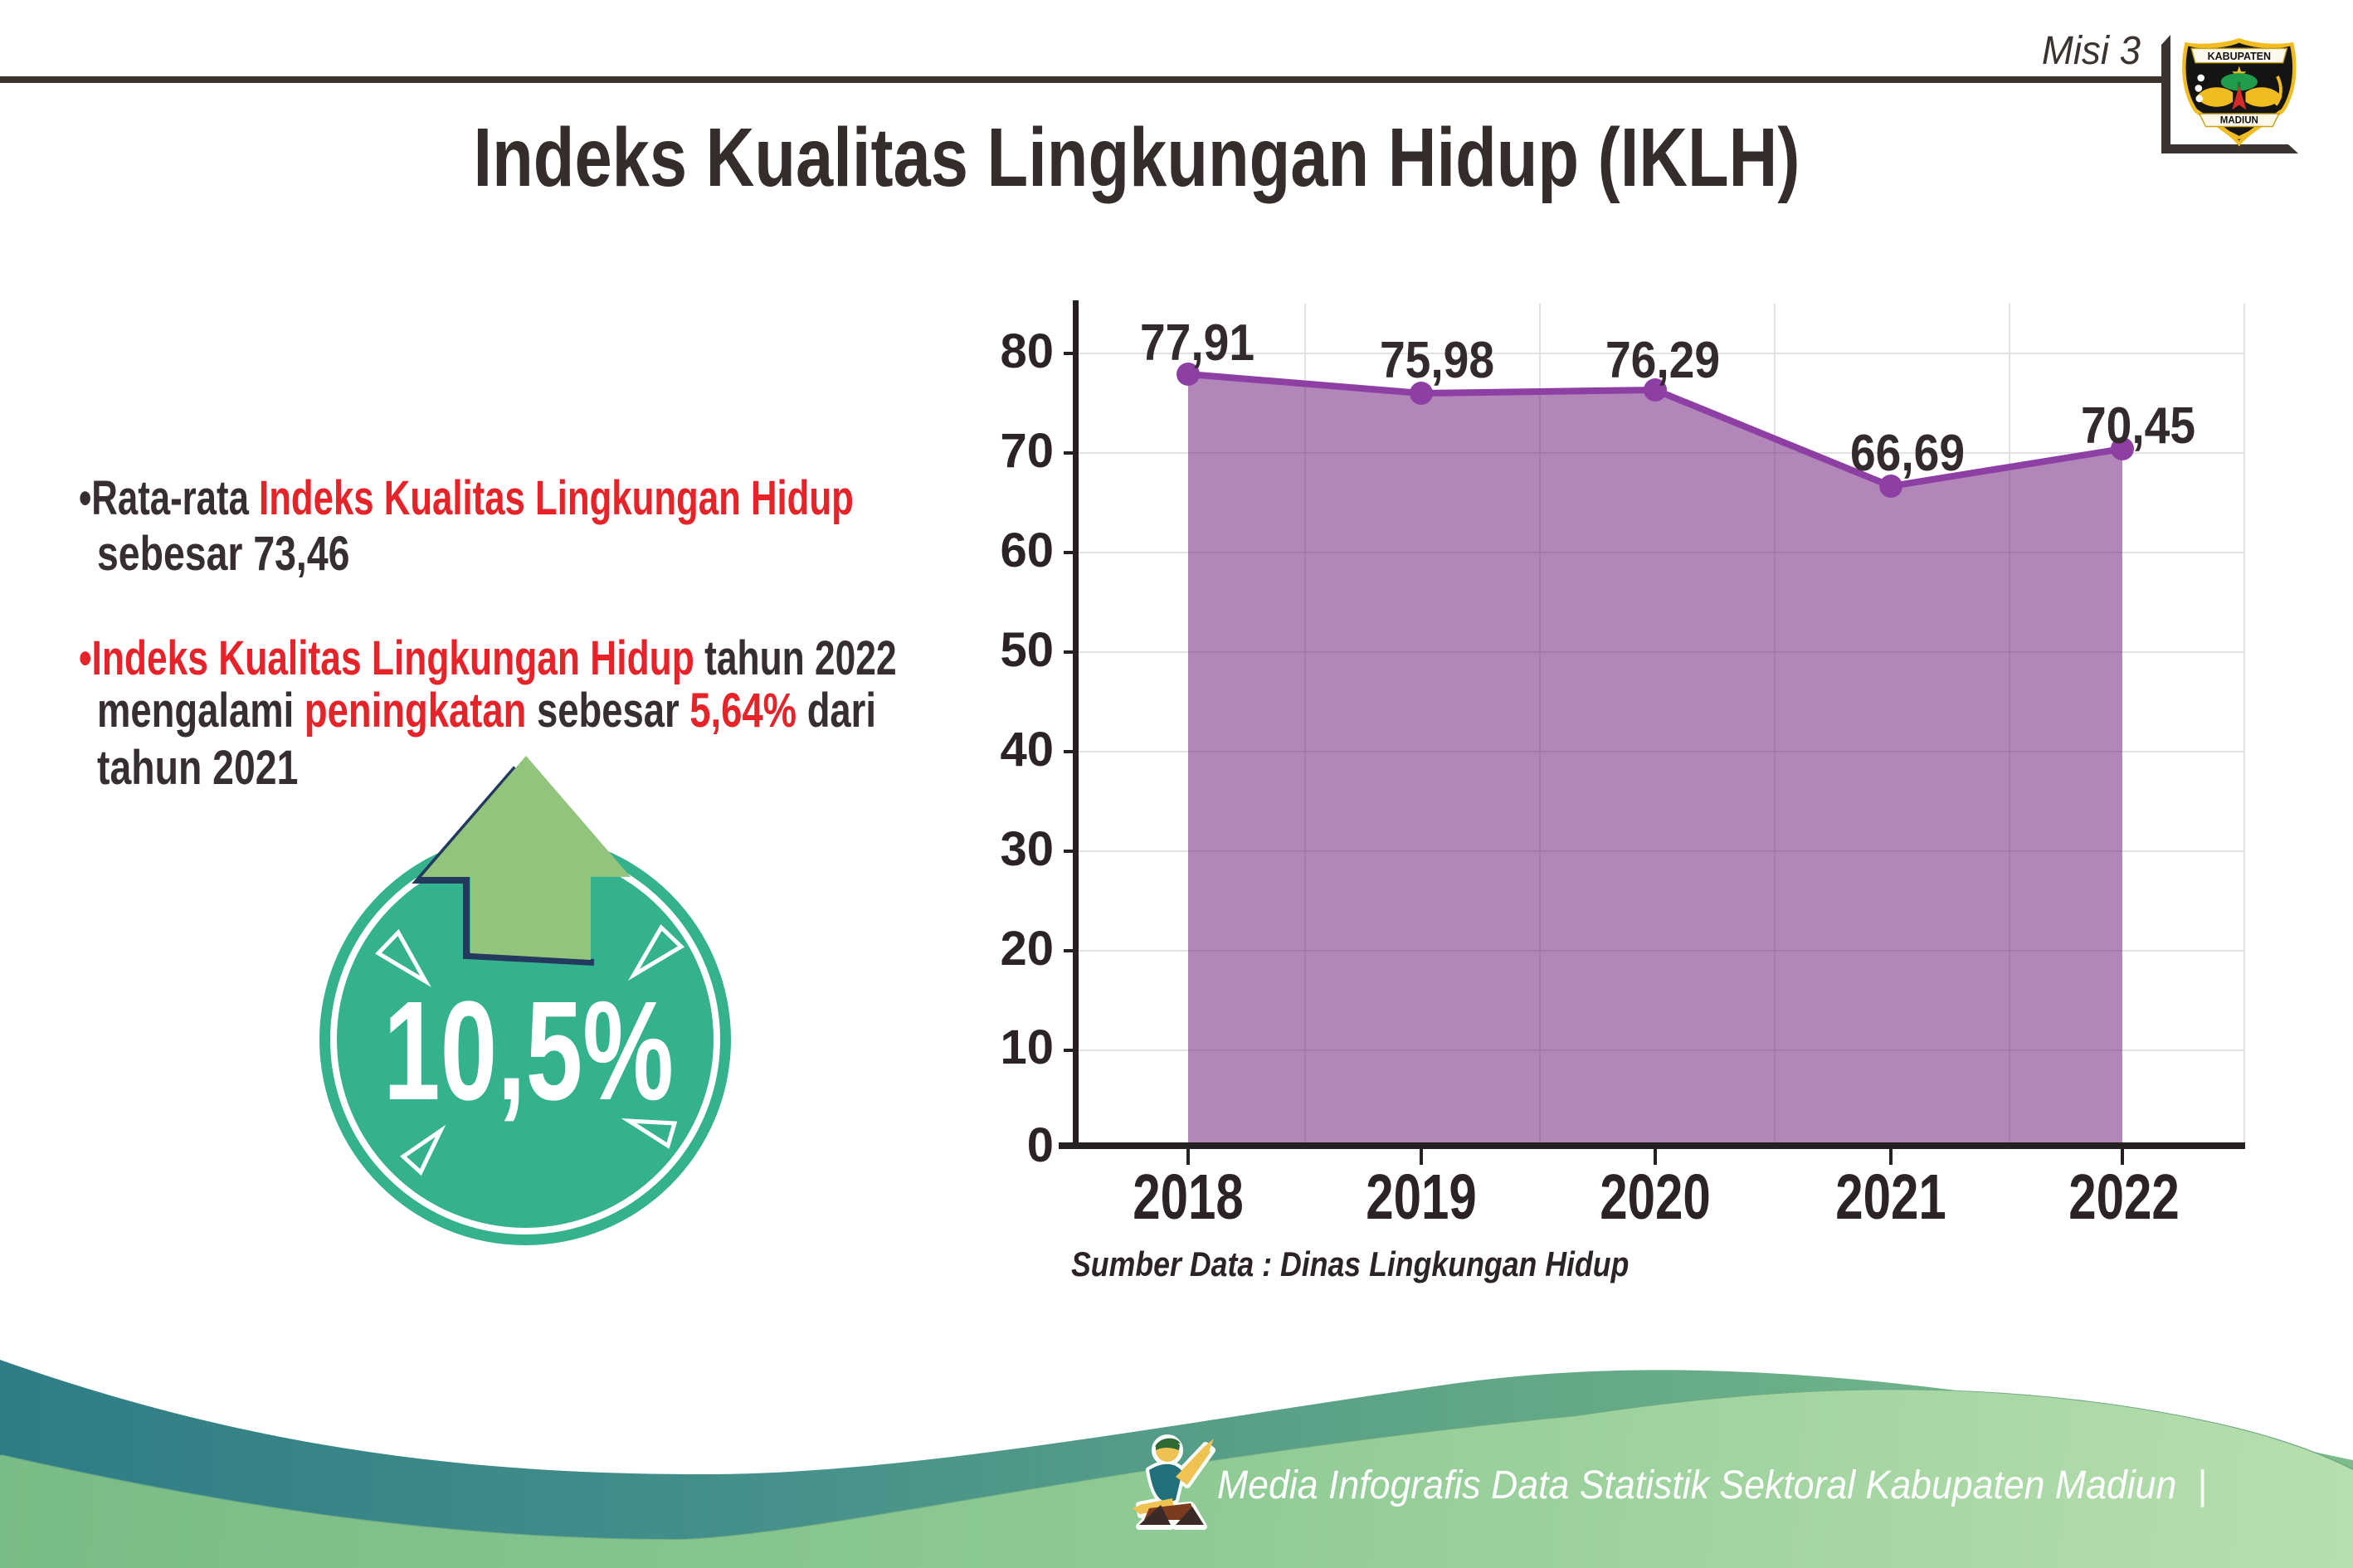 The width and height of the screenshot is (2353, 1568). What do you see at coordinates (2239, 56) in the screenshot?
I see `svg-text: KABUPATEN` at bounding box center [2239, 56].